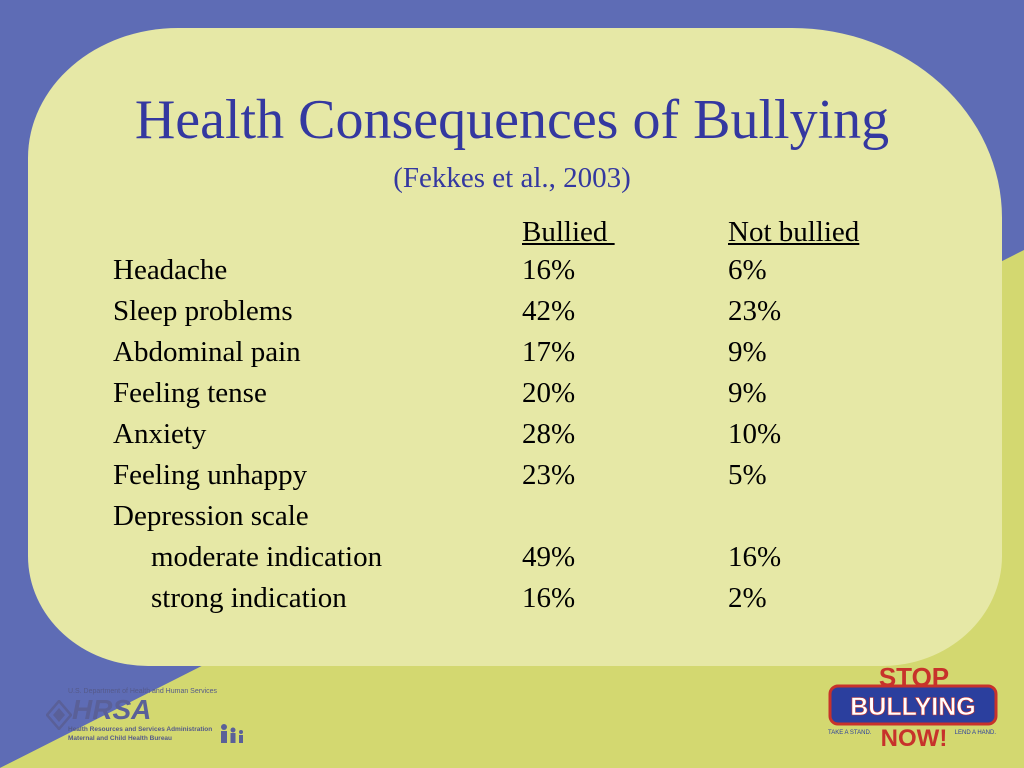 This screenshot has width=1024, height=768. I want to click on logo-left-tagline: TAKE A STAND., so click(850, 733).